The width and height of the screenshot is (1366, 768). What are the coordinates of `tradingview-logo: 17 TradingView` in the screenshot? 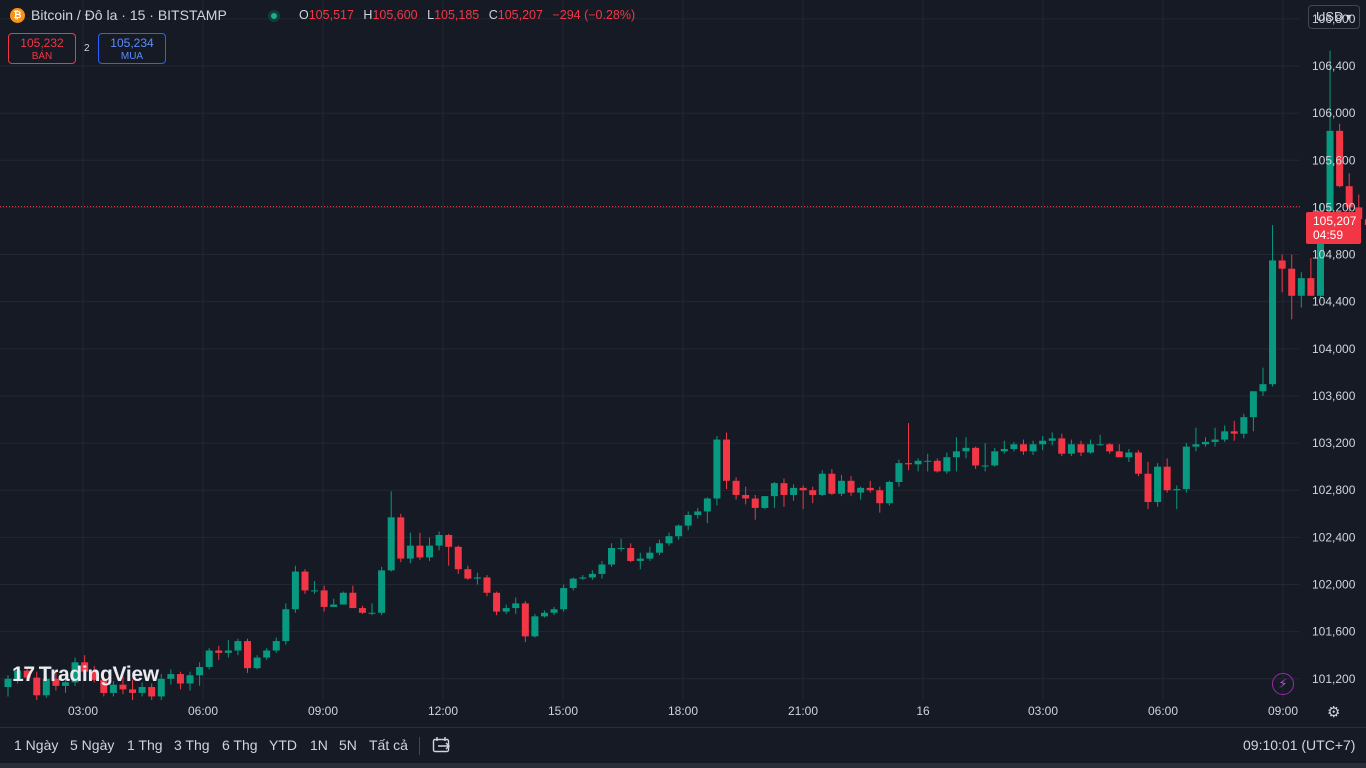 It's located at (85, 675).